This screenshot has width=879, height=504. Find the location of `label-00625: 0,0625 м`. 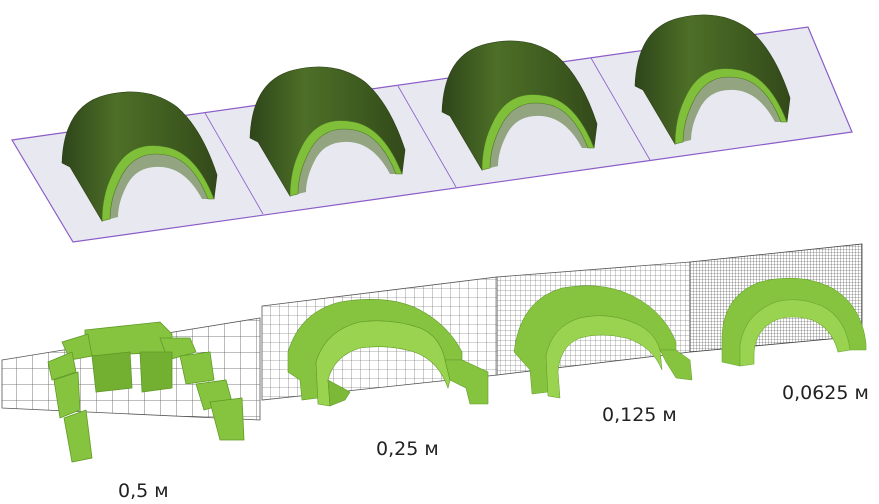

label-00625: 0,0625 м is located at coordinates (825, 393).